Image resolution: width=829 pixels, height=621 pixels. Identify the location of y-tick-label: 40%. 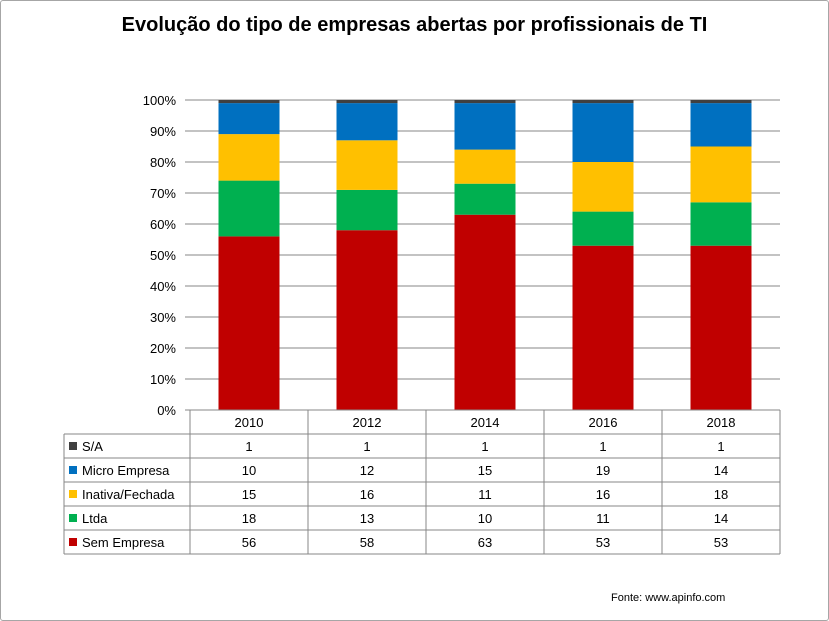
(163, 286).